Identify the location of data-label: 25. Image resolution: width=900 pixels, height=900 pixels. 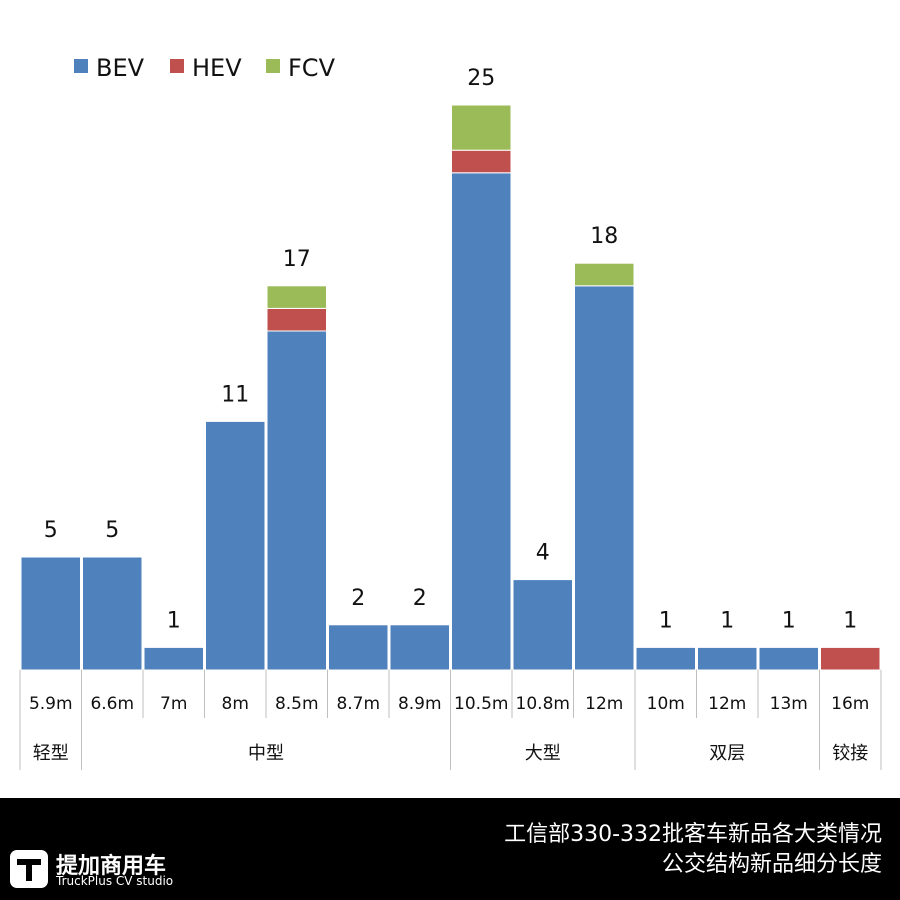
(481, 78).